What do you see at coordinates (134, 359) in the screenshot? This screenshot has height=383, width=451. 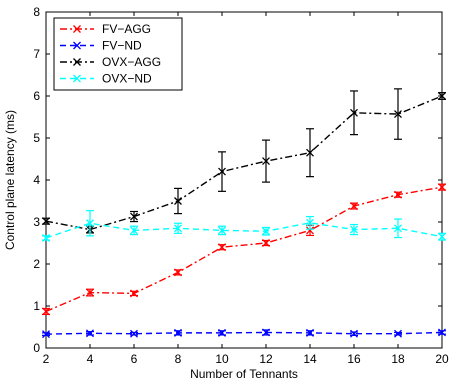 I see `x-tick-label: 6` at bounding box center [134, 359].